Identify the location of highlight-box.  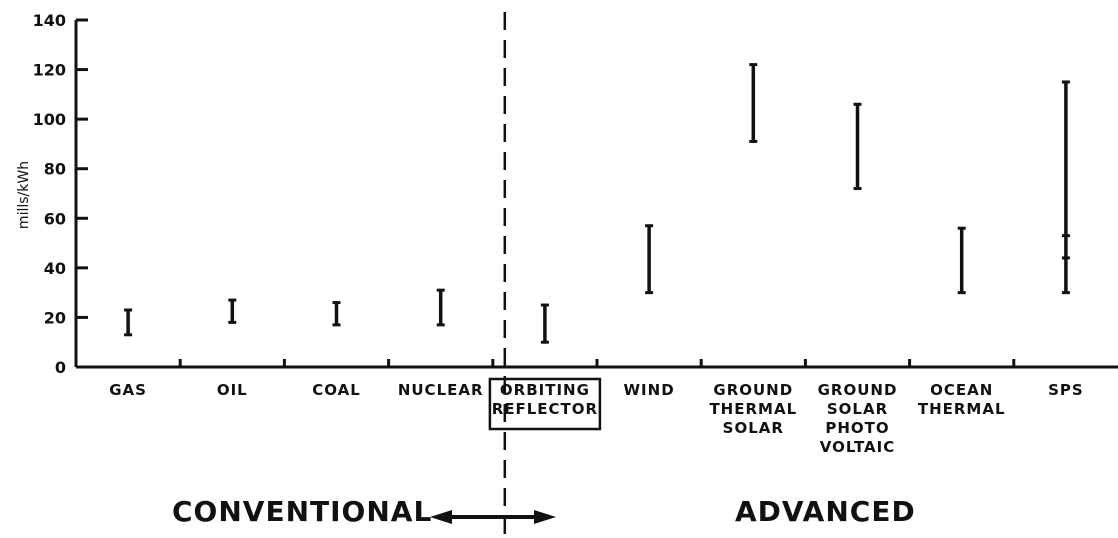
(545, 404).